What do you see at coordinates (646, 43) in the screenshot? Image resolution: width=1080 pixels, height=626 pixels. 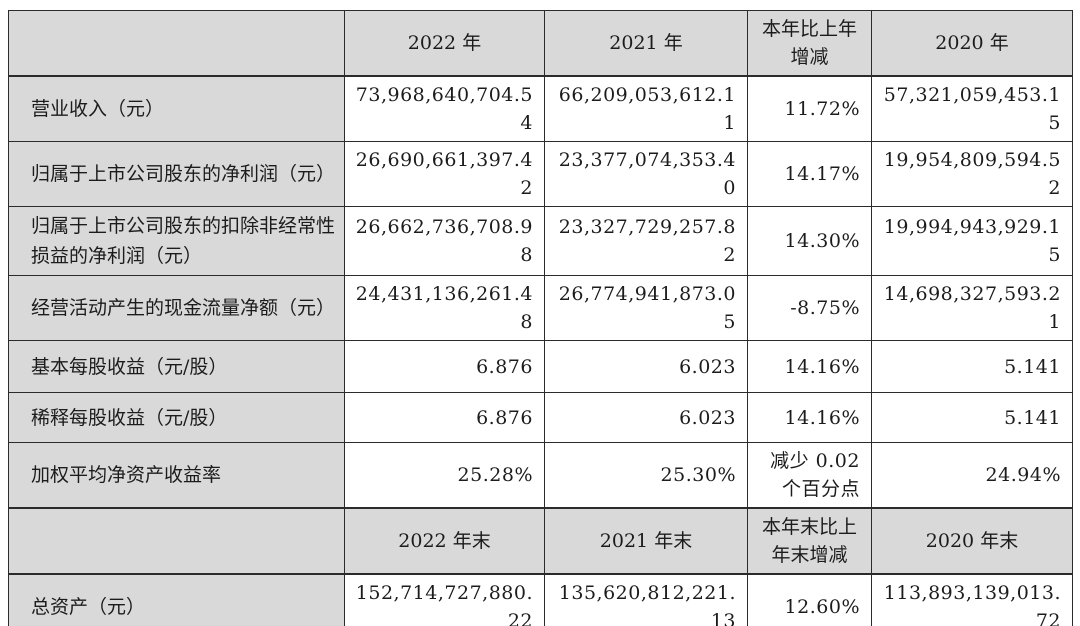 I see `header-cell-2021: 2021 年` at bounding box center [646, 43].